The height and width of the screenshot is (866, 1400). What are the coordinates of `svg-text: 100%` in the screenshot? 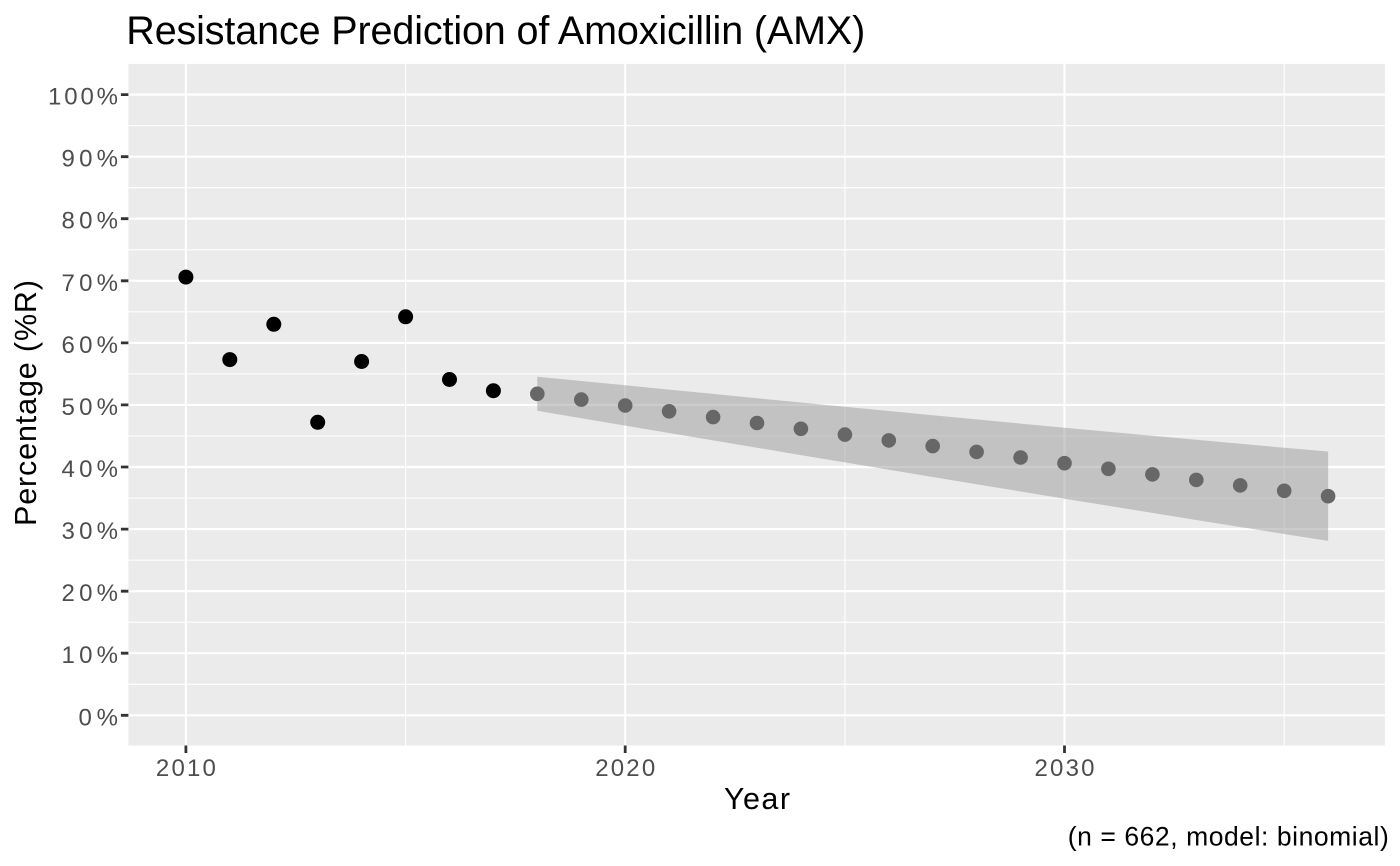 It's located at (83, 97).